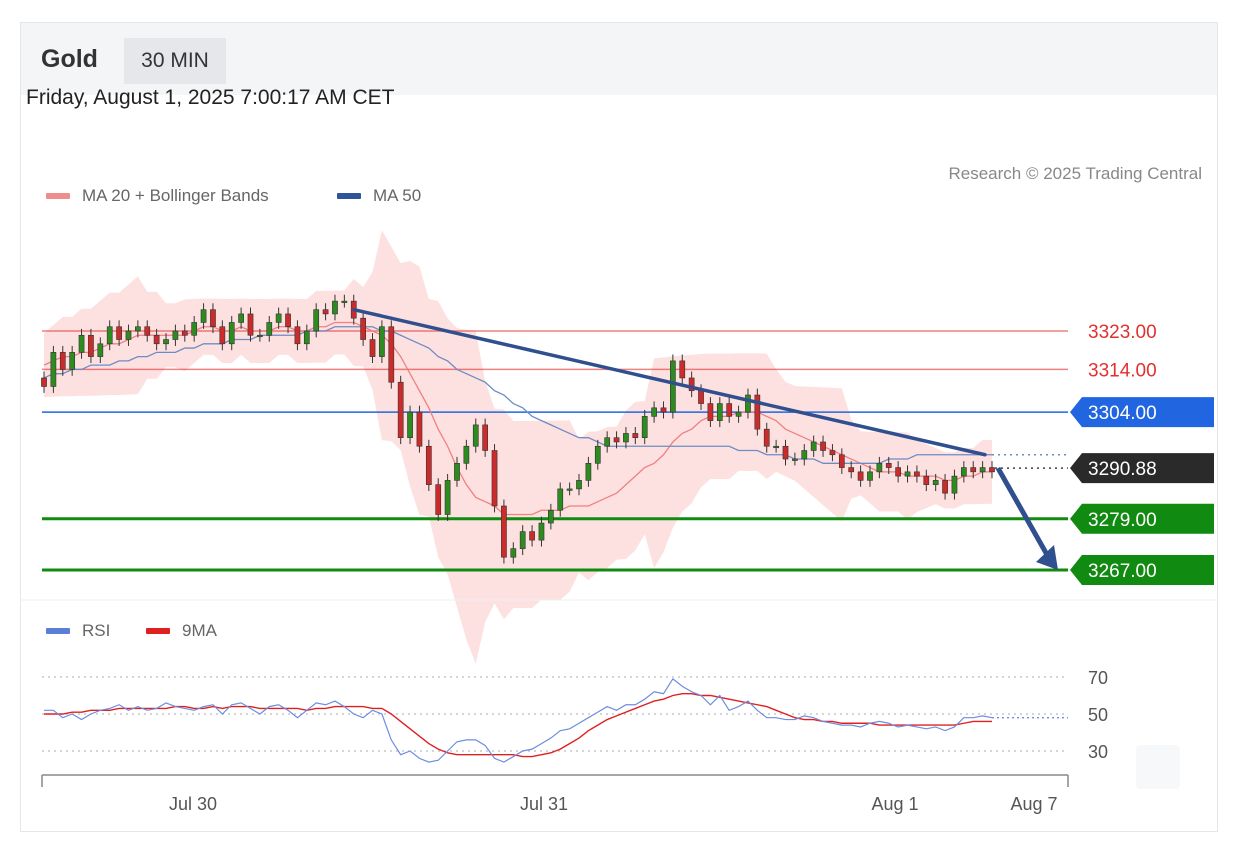  What do you see at coordinates (1075, 173) in the screenshot?
I see `research-credit: Research © 2025 Trading Central` at bounding box center [1075, 173].